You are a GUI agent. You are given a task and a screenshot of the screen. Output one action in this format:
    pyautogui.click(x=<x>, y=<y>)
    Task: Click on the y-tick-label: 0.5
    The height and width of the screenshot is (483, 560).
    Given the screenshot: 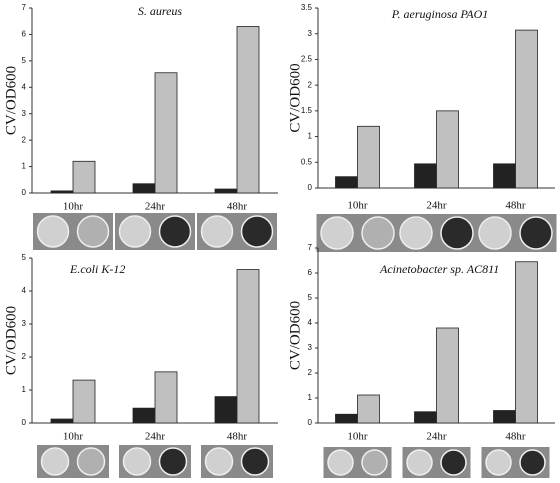 What is the action you would take?
    pyautogui.click(x=307, y=161)
    